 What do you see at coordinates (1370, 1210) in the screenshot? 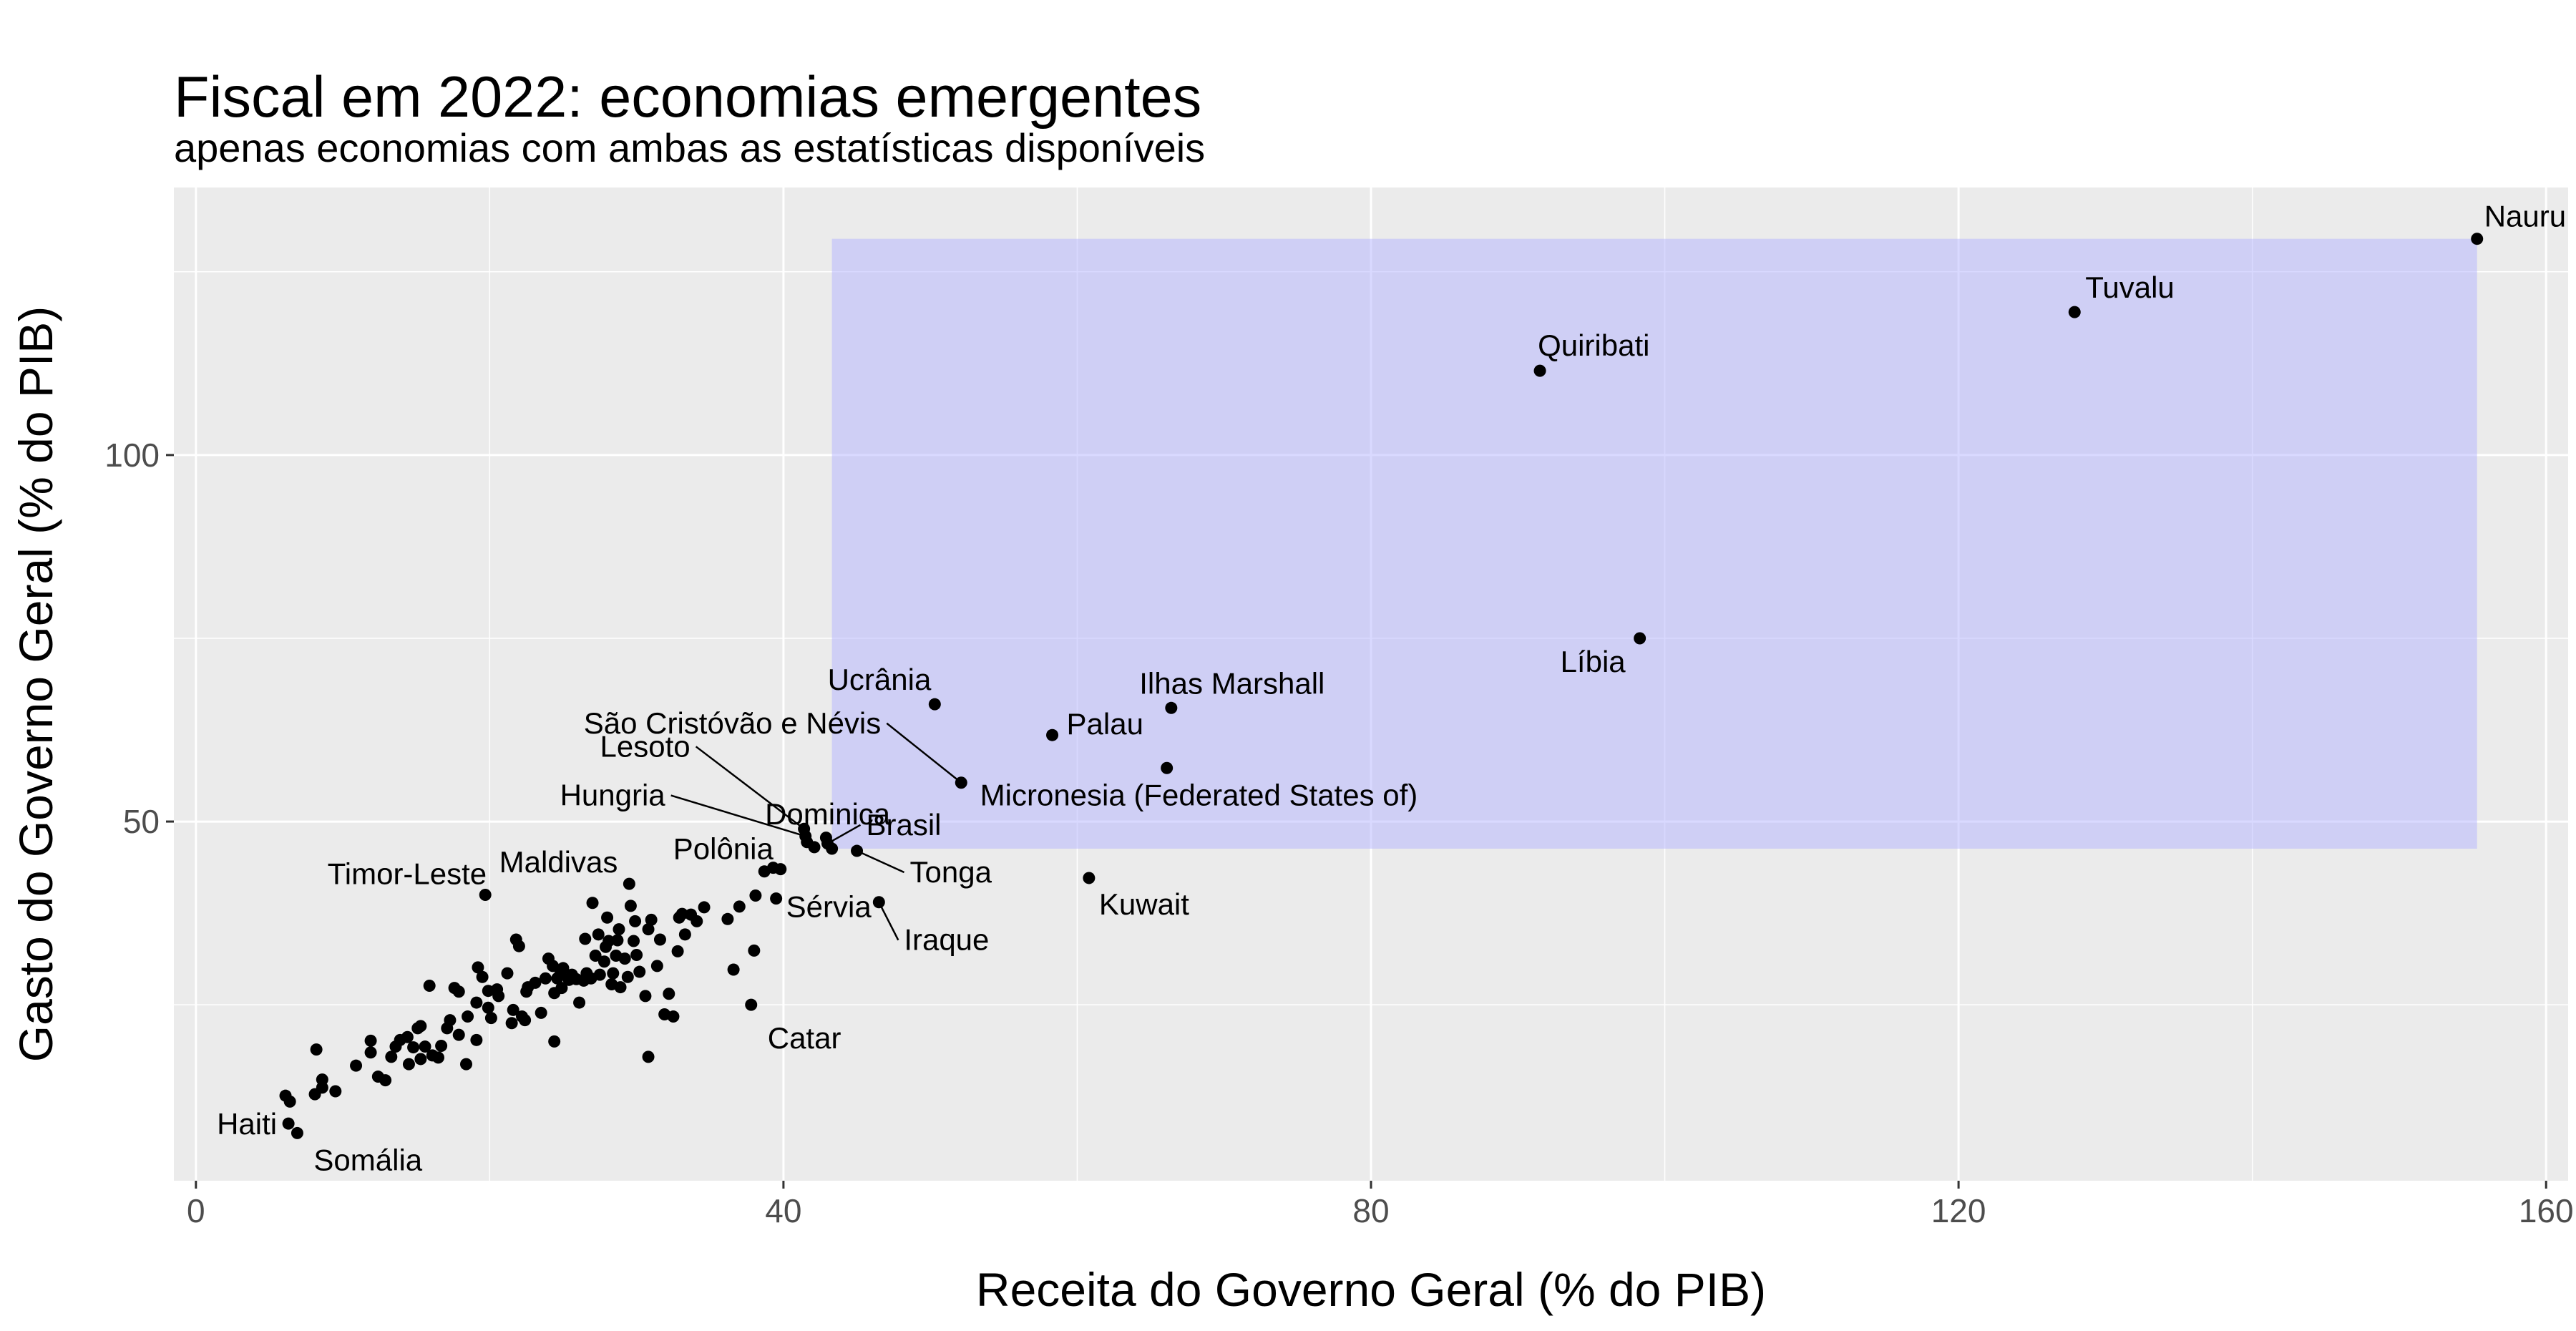
I see `x-tick-label: 80` at bounding box center [1370, 1210].